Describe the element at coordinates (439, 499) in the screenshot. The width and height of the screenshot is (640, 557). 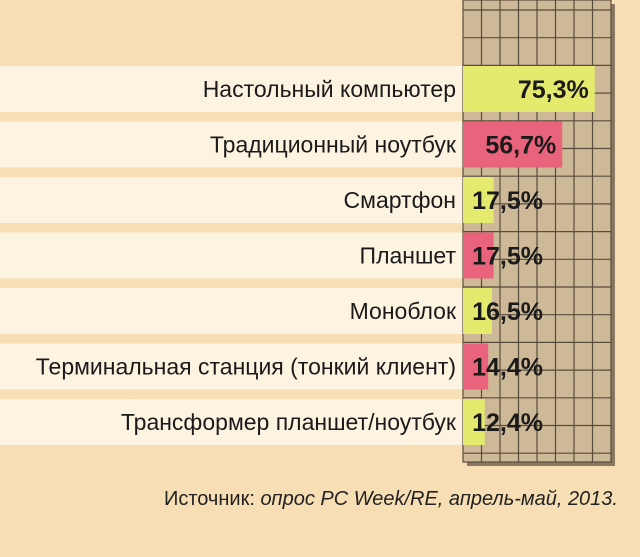
I see `source-text: опрос PC Week/RE, апрель-май, 2013.` at that location.